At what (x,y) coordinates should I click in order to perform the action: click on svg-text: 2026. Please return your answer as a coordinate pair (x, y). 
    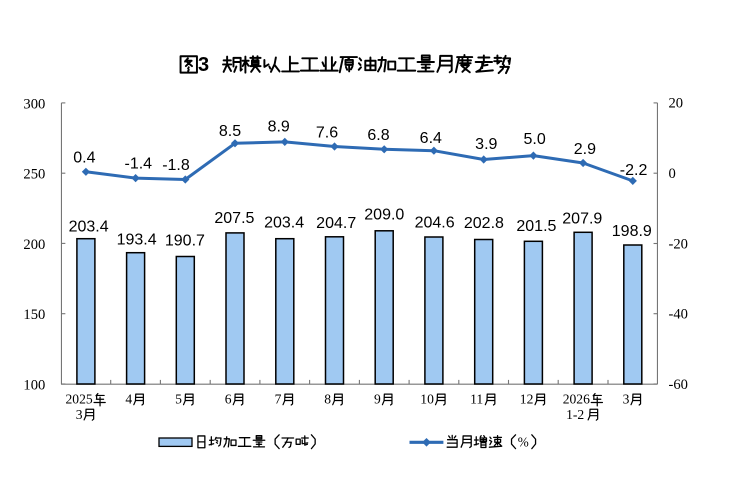
    Looking at the image, I should click on (576, 399).